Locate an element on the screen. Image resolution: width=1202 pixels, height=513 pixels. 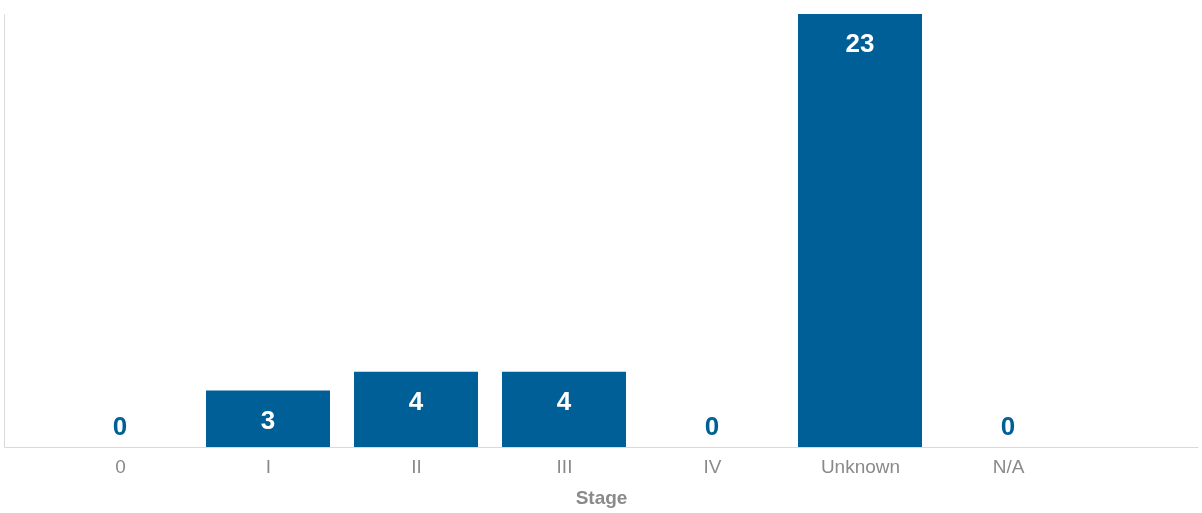
x-axis-title: Stage is located at coordinates (601, 497).